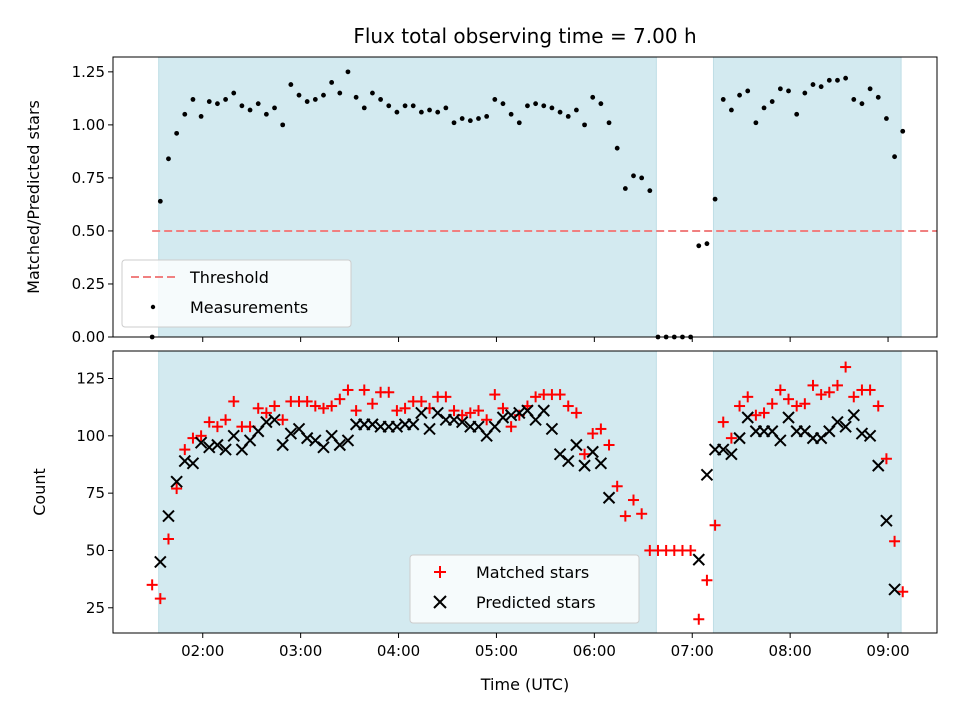 The image size is (960, 720). What do you see at coordinates (807, 197) in the screenshot?
I see `shaded-interval` at bounding box center [807, 197].